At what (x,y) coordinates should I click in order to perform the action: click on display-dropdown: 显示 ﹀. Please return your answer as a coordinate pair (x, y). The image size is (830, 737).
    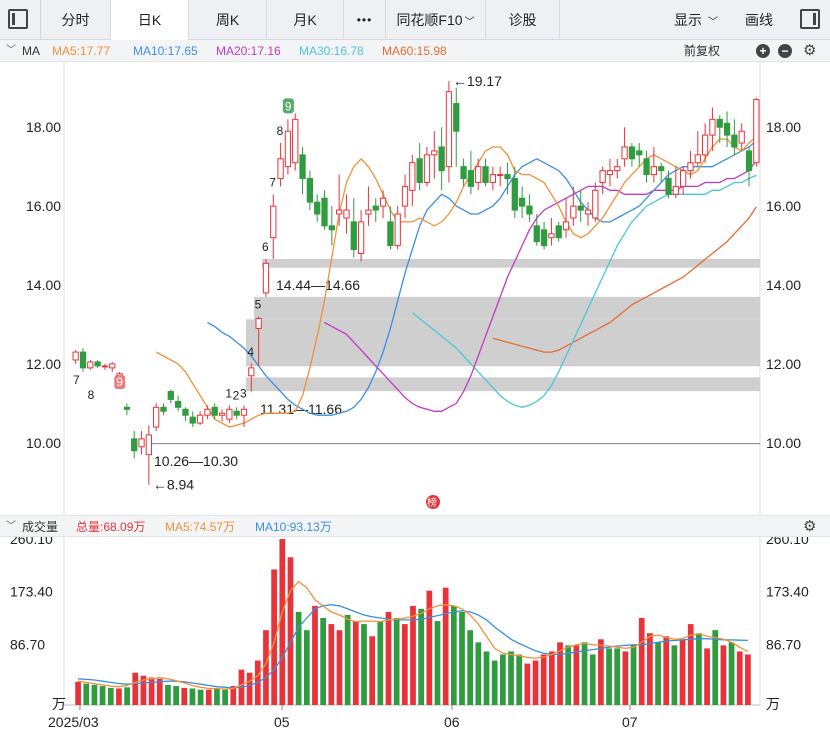
    Looking at the image, I should click on (696, 20).